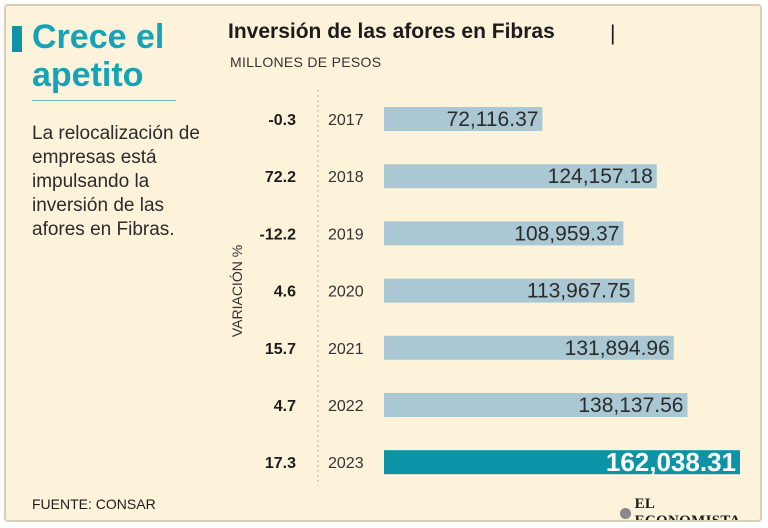 Image resolution: width=768 pixels, height=528 pixels. What do you see at coordinates (282, 120) in the screenshot?
I see `variation-label: -0.3` at bounding box center [282, 120].